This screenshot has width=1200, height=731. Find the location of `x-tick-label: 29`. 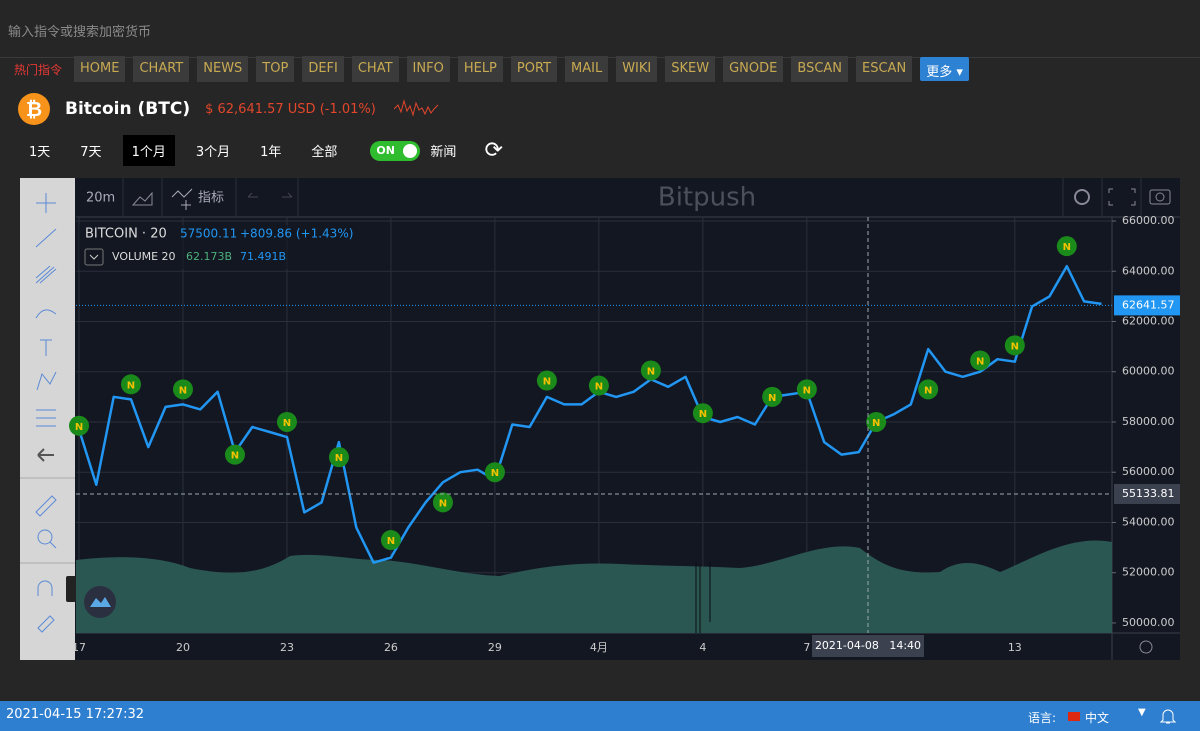

x-tick-label: 29 is located at coordinates (495, 647).